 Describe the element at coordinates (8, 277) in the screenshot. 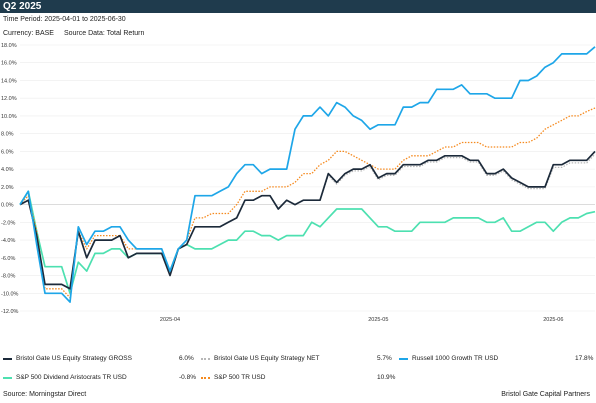

I see `y-tick-label: -8.0%` at that location.